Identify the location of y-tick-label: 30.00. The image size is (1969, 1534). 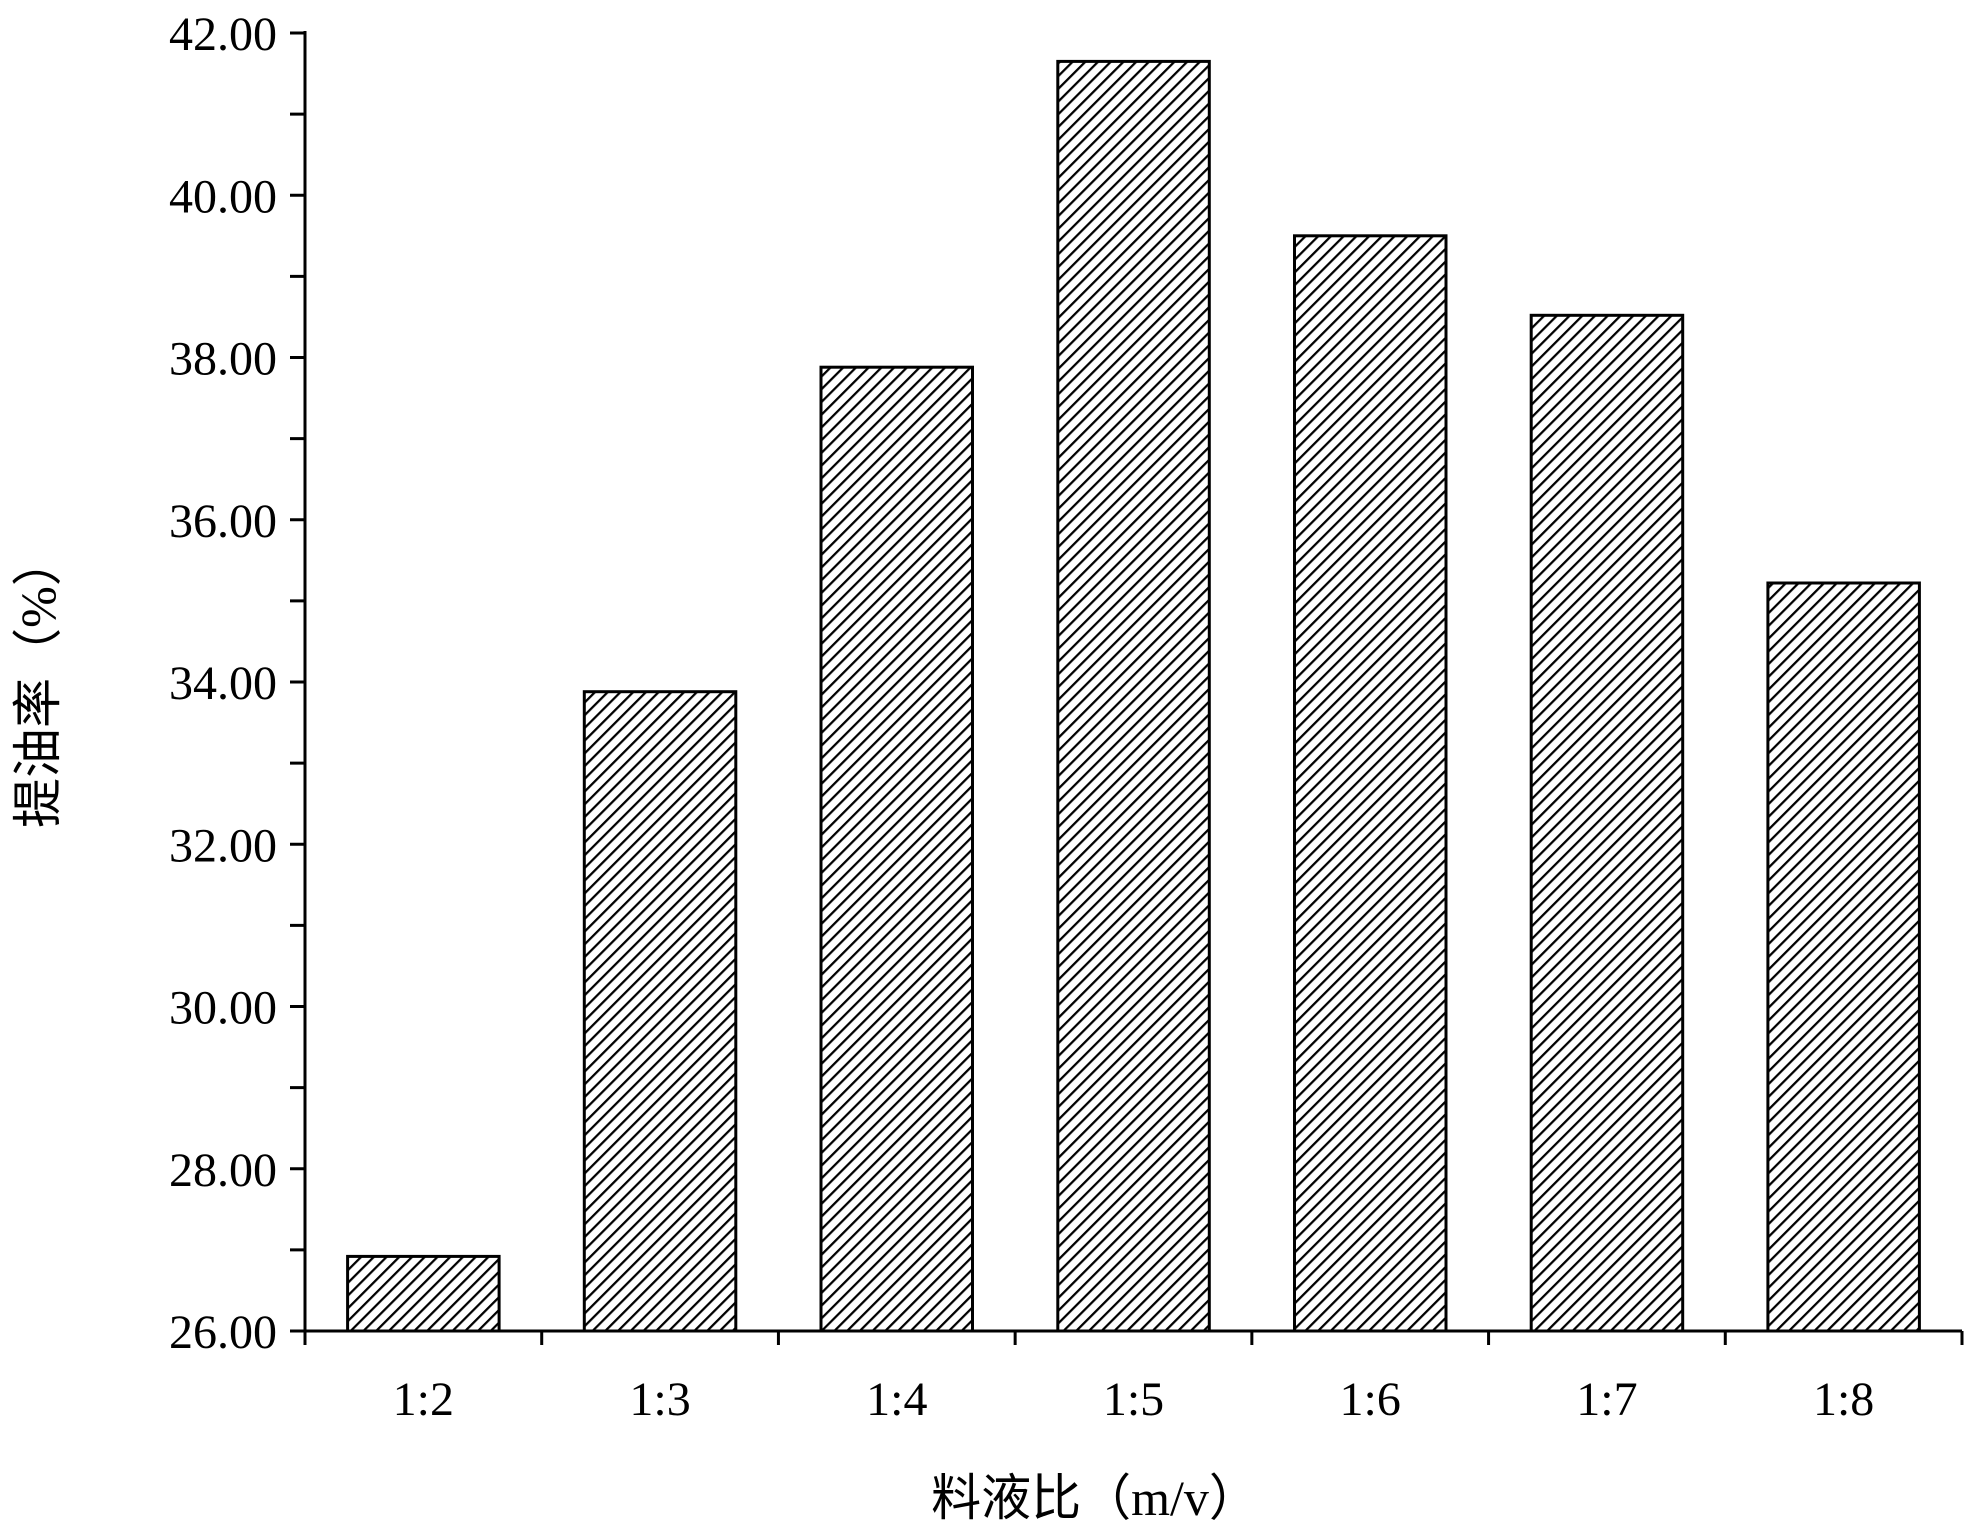
(223, 1008).